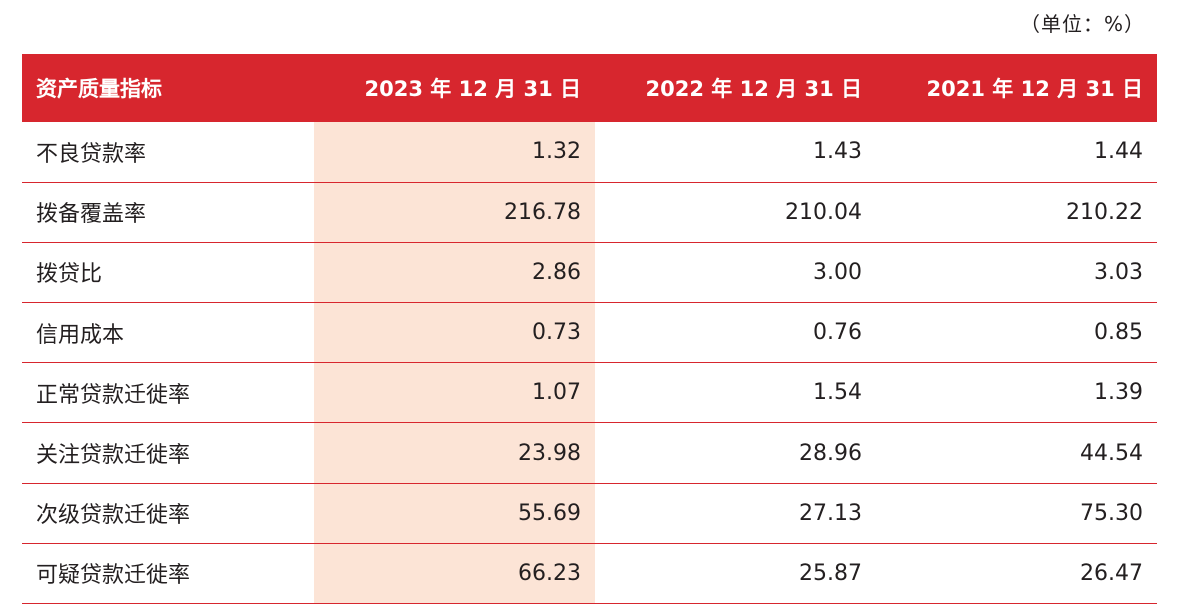 The width and height of the screenshot is (1200, 614). Describe the element at coordinates (168, 513) in the screenshot. I see `row-label: 次级贷款迁徙率` at that location.